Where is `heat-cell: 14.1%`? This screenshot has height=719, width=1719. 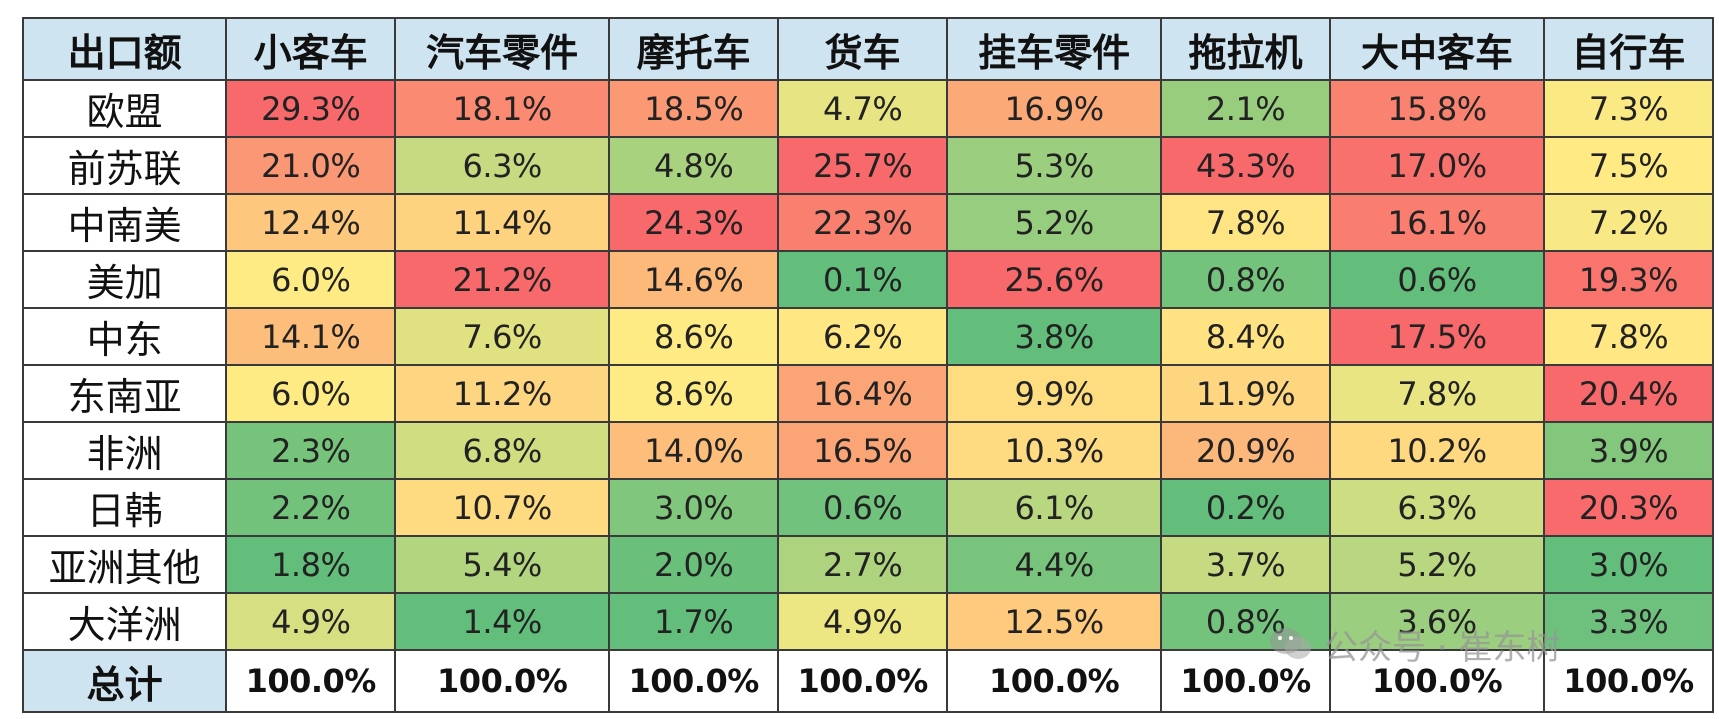 heat-cell: 14.1% is located at coordinates (311, 336).